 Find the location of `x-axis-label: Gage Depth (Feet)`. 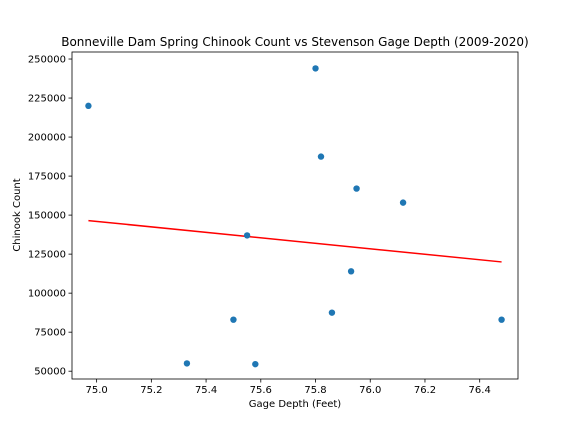

x-axis-label: Gage Depth (Feet) is located at coordinates (295, 404).